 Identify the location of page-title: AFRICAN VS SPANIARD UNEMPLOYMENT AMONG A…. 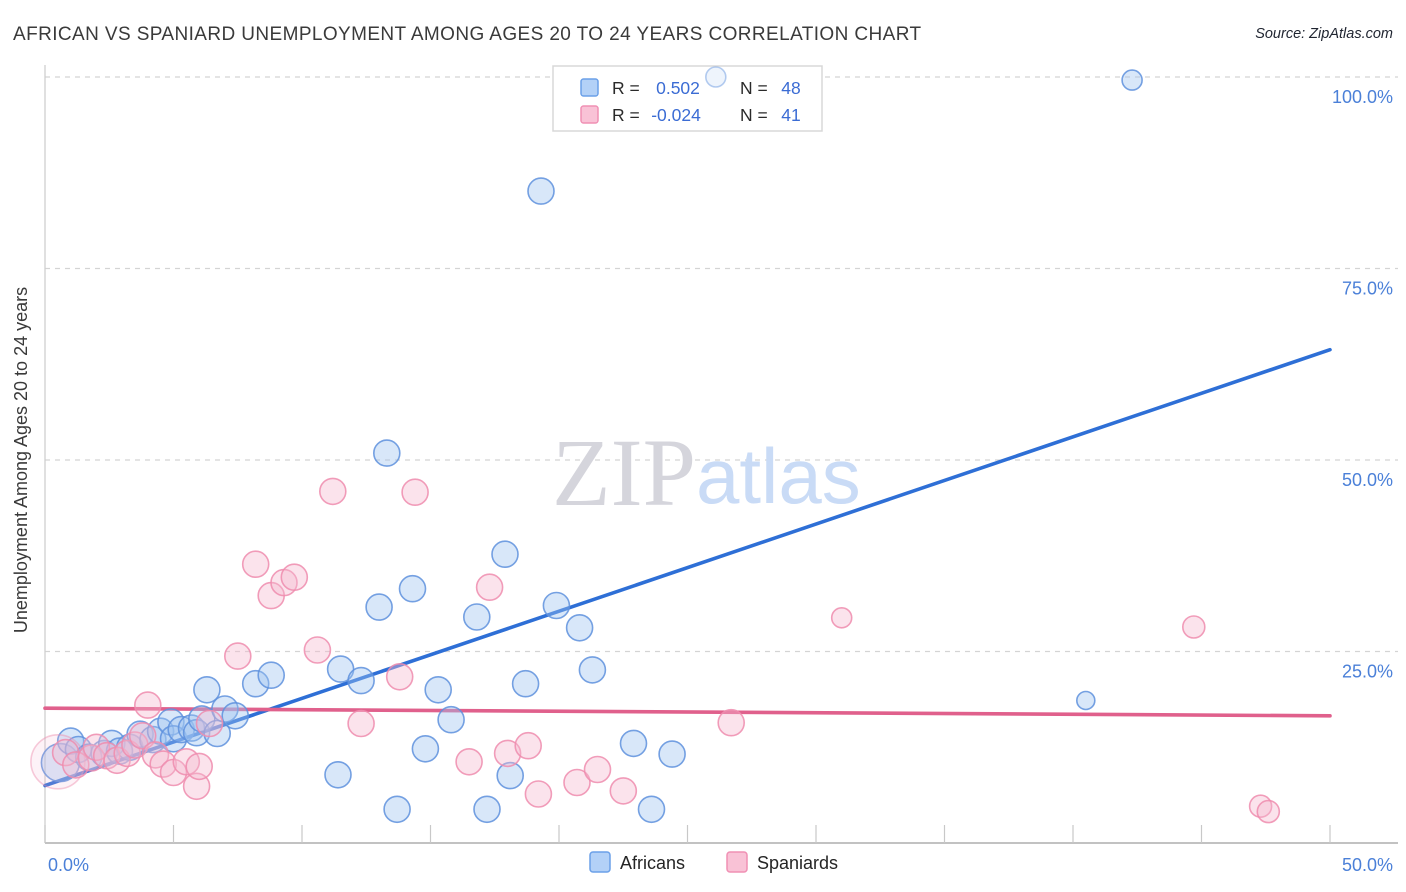
(467, 34).